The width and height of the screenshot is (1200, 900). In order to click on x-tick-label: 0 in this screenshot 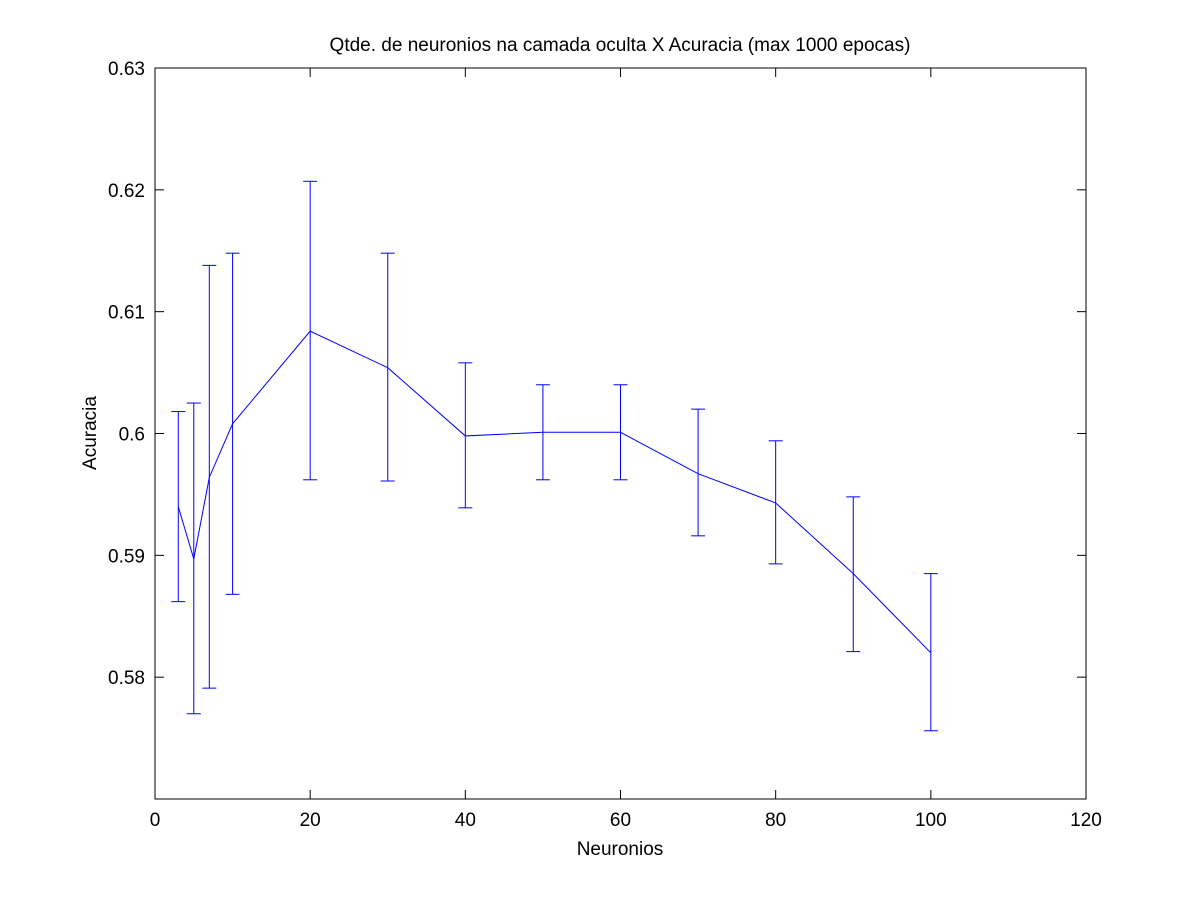, I will do `click(155, 820)`.